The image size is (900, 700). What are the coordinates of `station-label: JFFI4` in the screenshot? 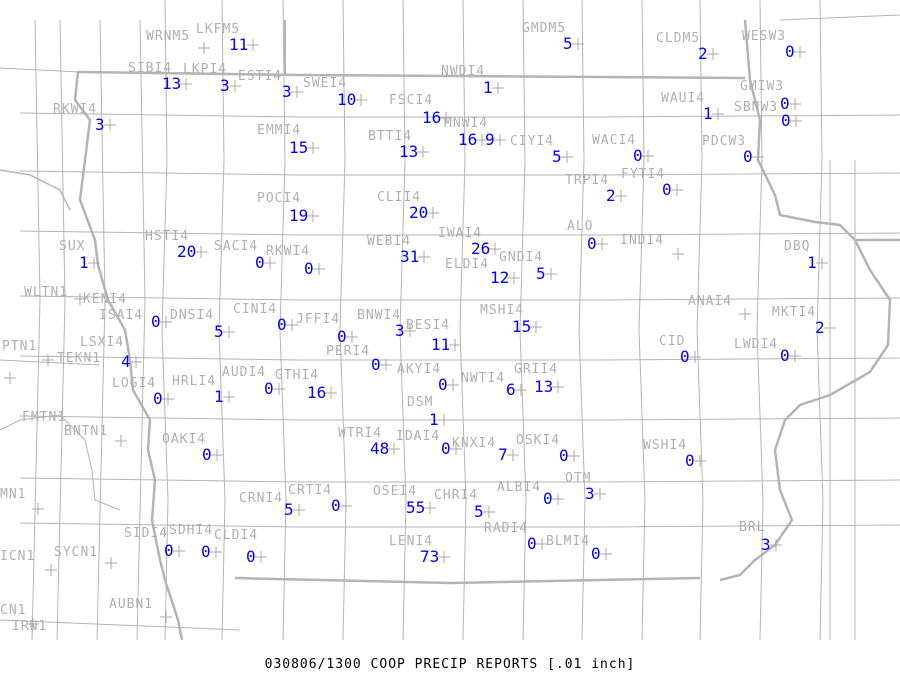 It's located at (318, 319).